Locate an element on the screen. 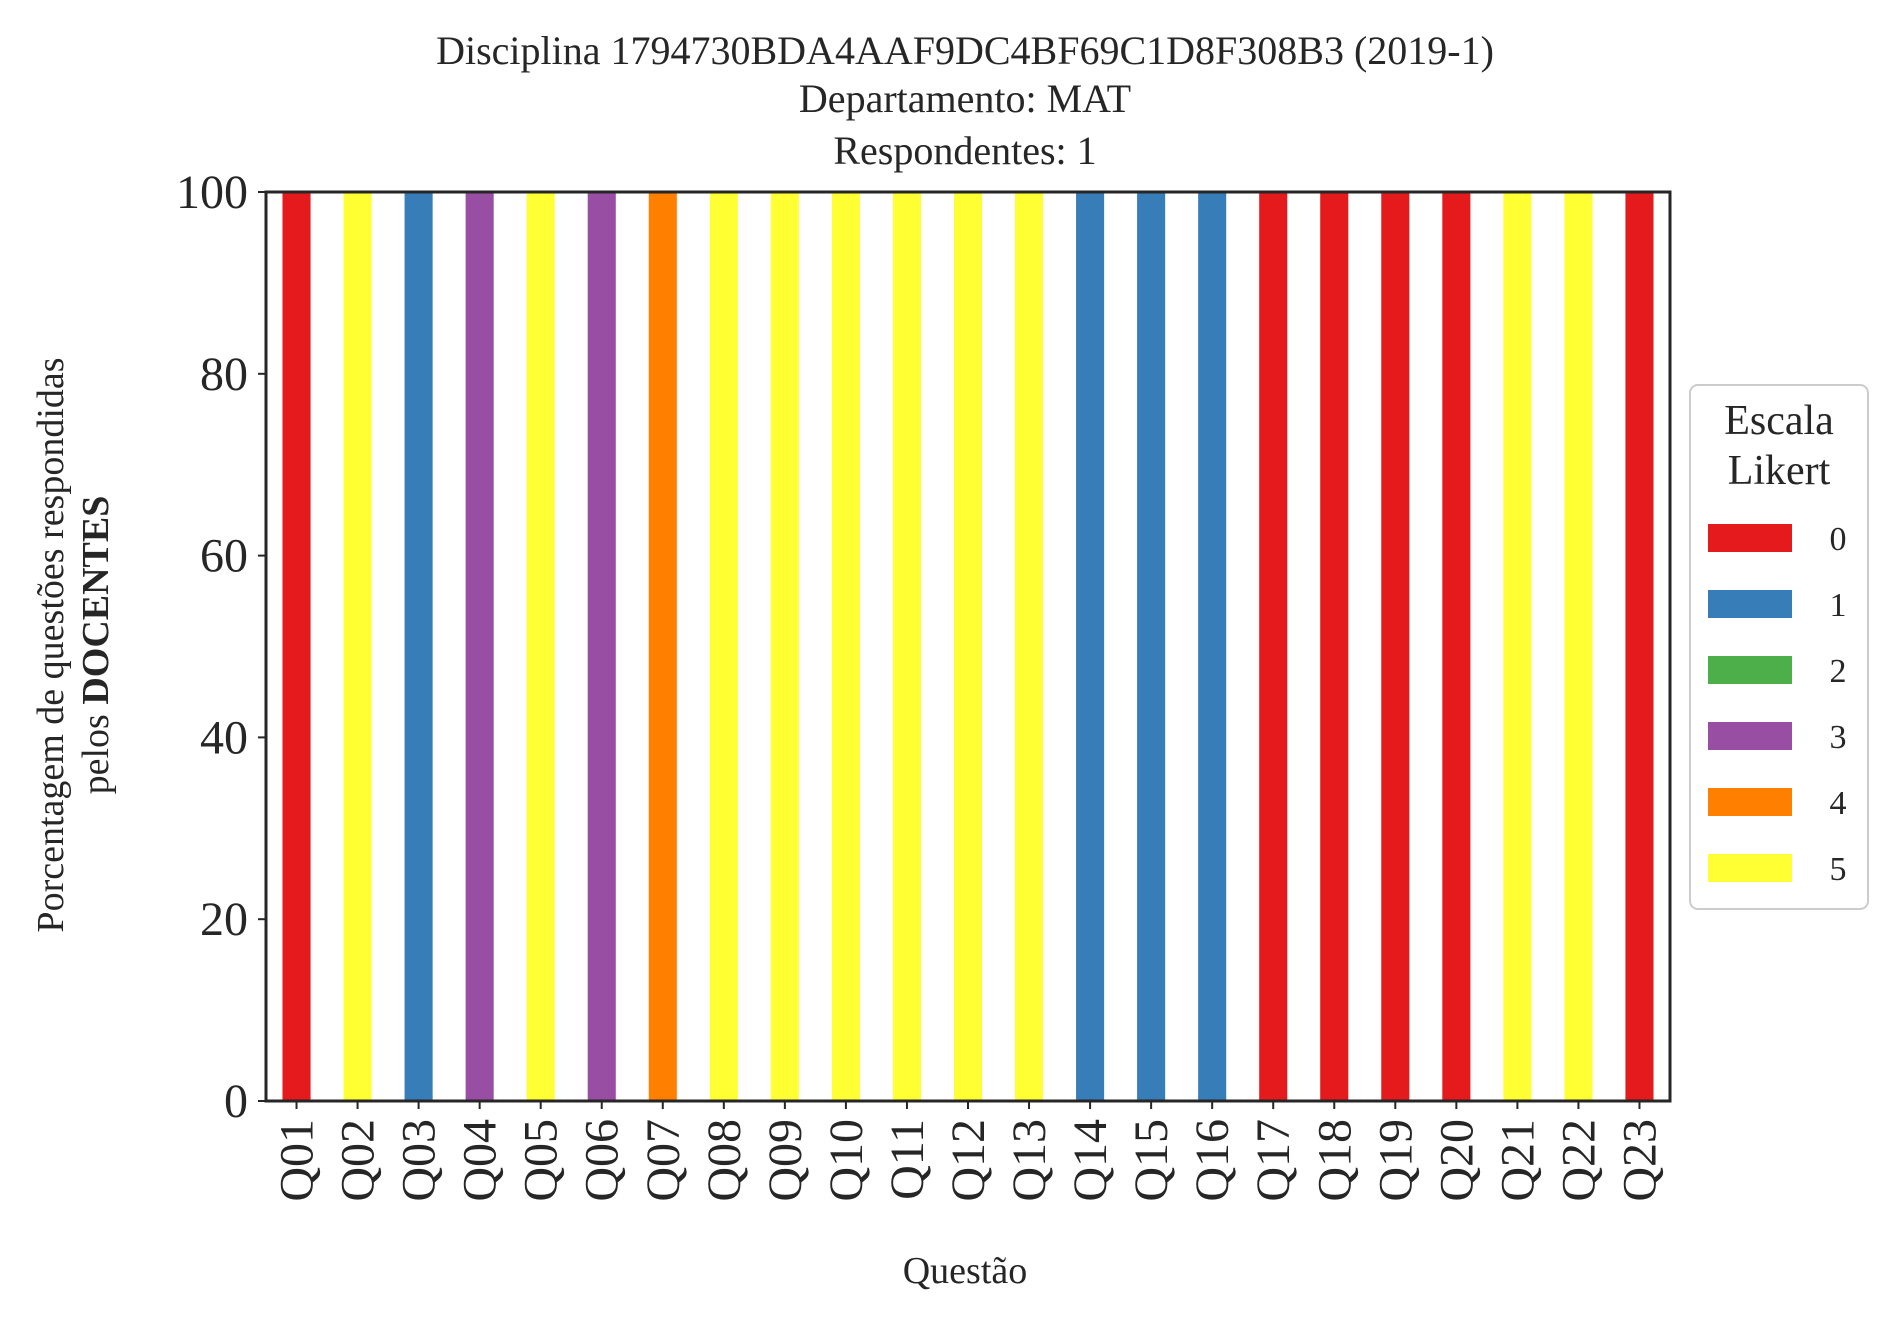  x-axis-label: Questão is located at coordinates (965, 1271).